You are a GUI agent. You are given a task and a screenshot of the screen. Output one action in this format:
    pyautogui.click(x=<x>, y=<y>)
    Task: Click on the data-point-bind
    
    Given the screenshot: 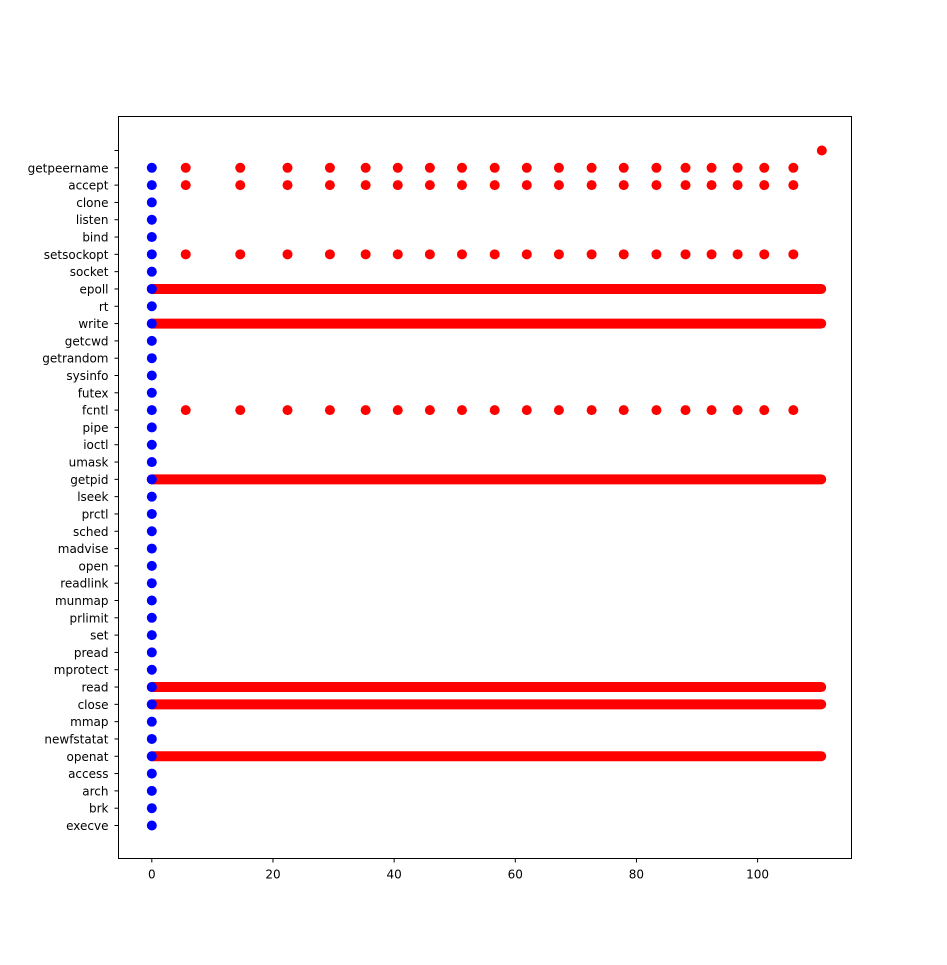 What is the action you would take?
    pyautogui.click(x=151, y=237)
    